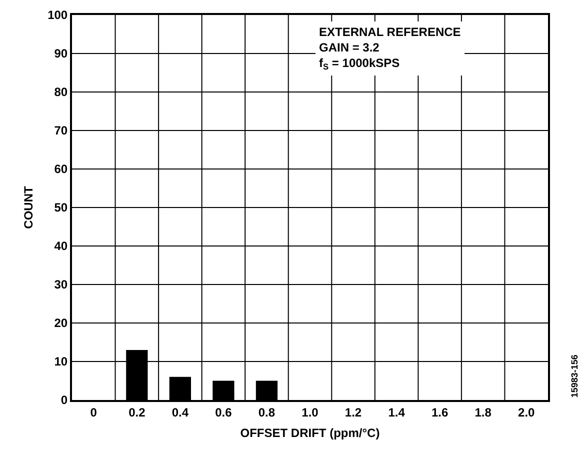 The image size is (578, 454). What do you see at coordinates (64, 400) in the screenshot?
I see `y-tick-label: 0` at bounding box center [64, 400].